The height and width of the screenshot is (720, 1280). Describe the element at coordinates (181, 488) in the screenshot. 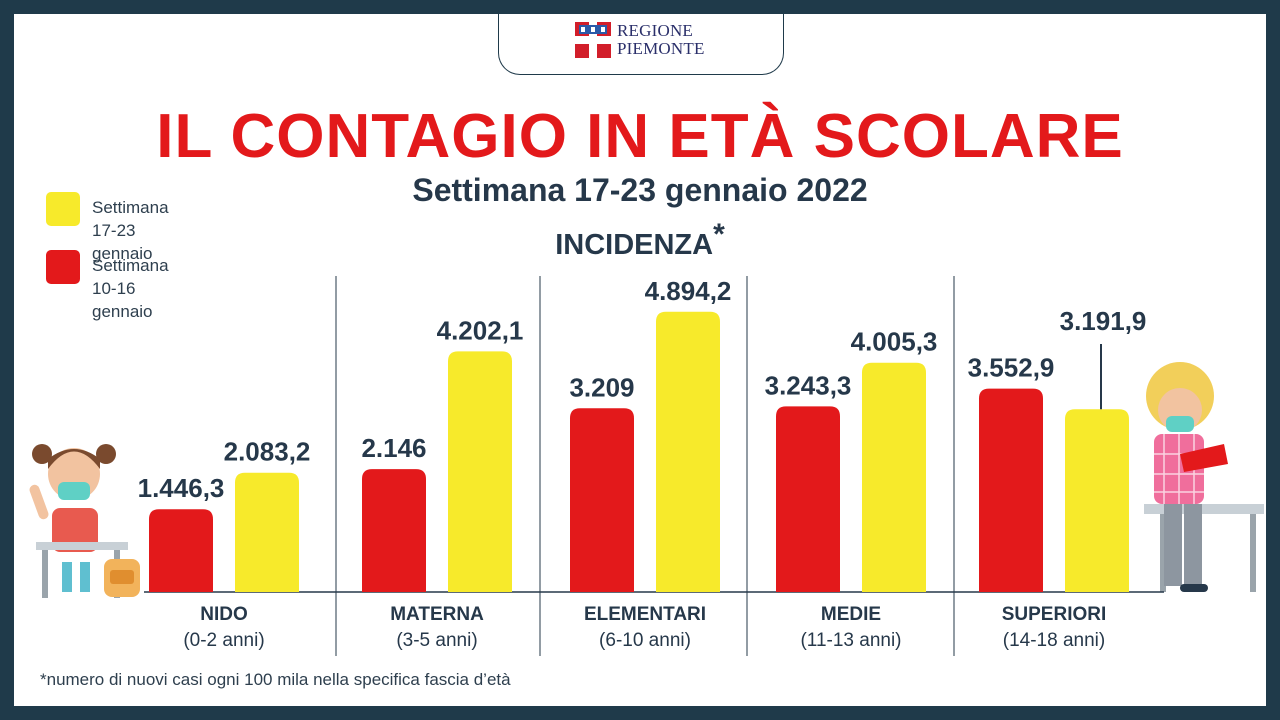

I see `value-label: 1.446,3` at that location.